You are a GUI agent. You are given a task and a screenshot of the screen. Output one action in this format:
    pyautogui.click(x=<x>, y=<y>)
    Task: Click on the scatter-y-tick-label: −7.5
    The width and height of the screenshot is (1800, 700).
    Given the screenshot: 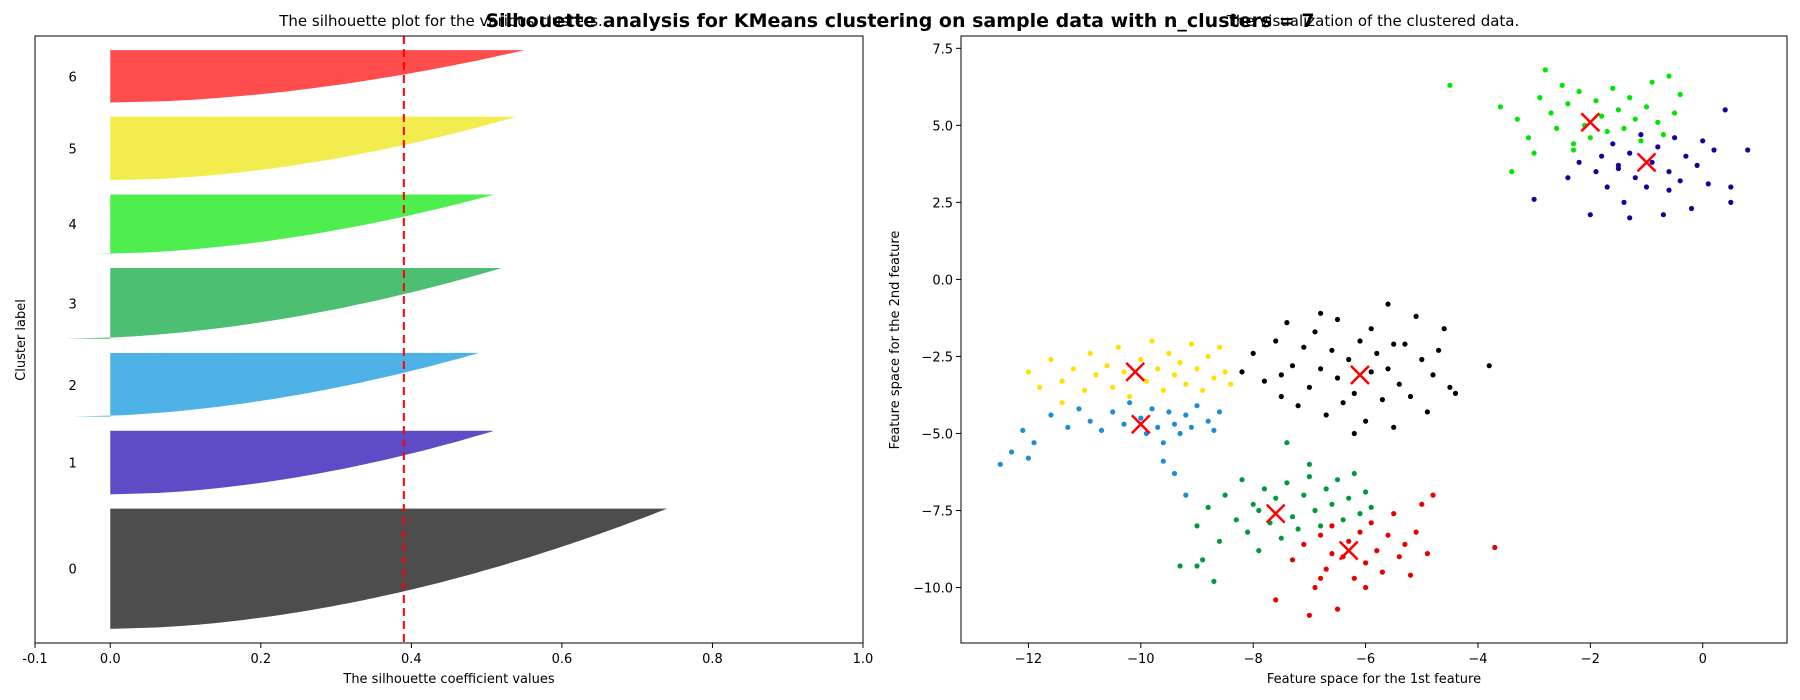 What is the action you would take?
    pyautogui.click(x=937, y=512)
    